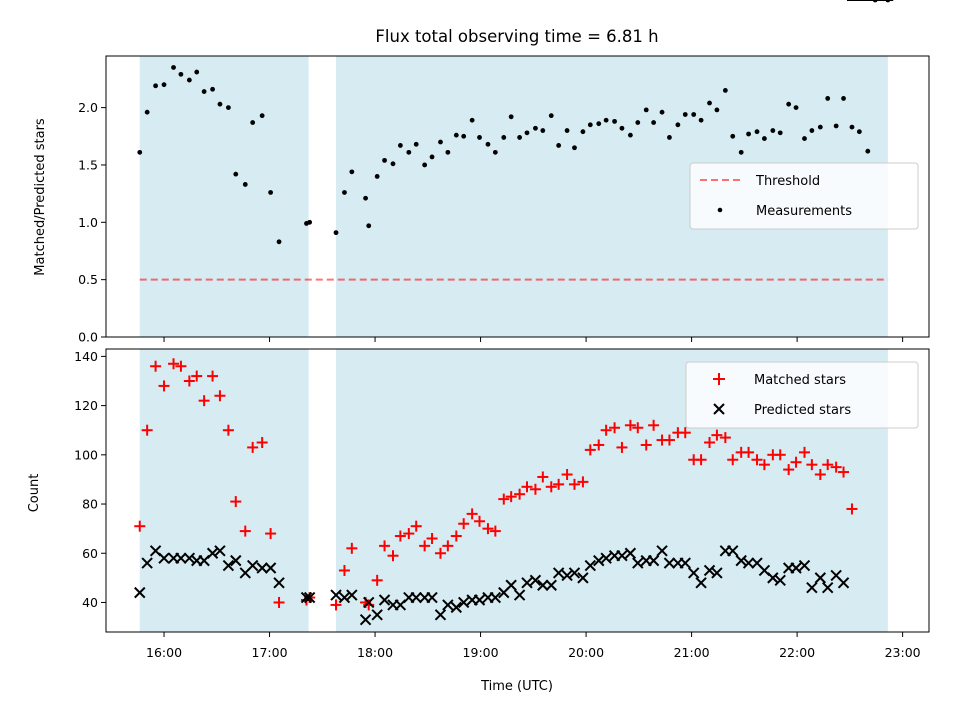  Describe the element at coordinates (375, 652) in the screenshot. I see `x-tick-label: 18:00` at that location.